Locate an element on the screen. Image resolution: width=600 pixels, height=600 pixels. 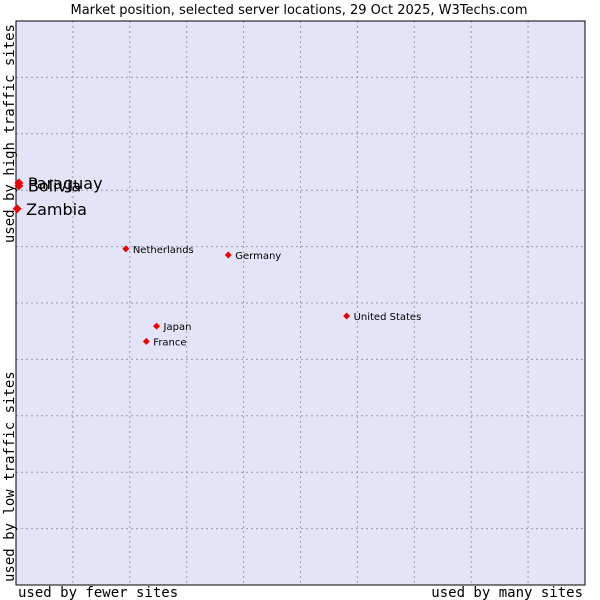
x-axis-label-right: used by many sites is located at coordinates (507, 592).